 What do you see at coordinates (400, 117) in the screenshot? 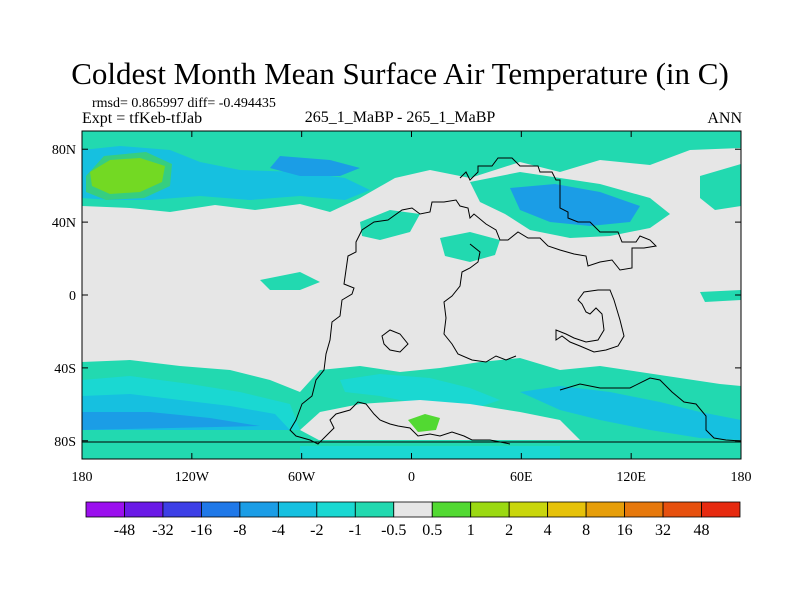
I see `subtitle-label: 265_1_MaBP - 265_1_MaBP` at bounding box center [400, 117].